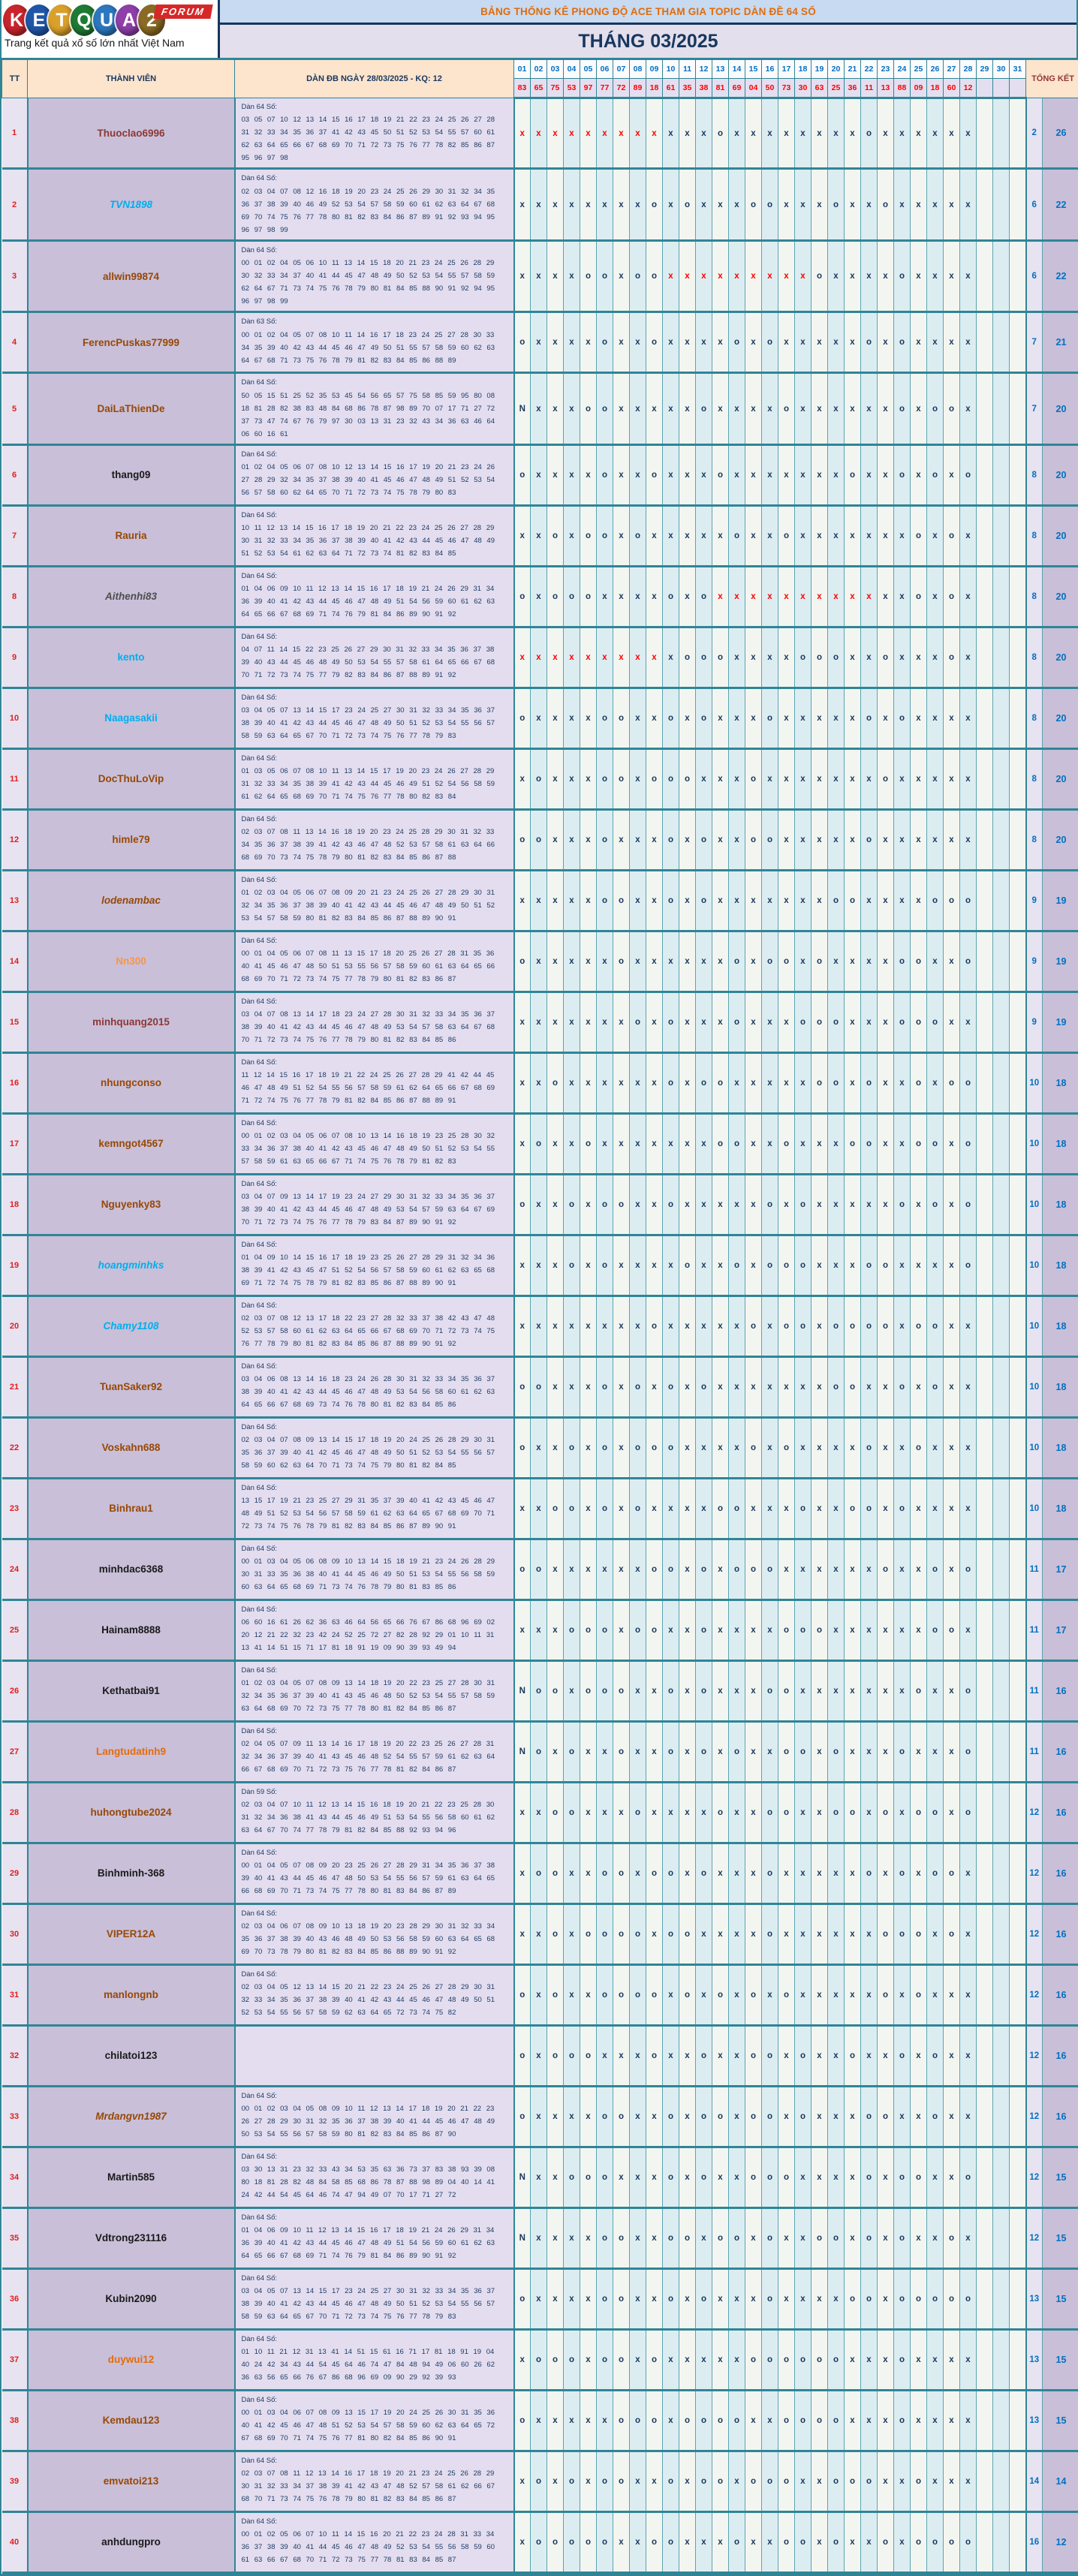 Image resolution: width=1078 pixels, height=2576 pixels. Describe the element at coordinates (131, 596) in the screenshot. I see `member-name: Aithenhi83` at that location.